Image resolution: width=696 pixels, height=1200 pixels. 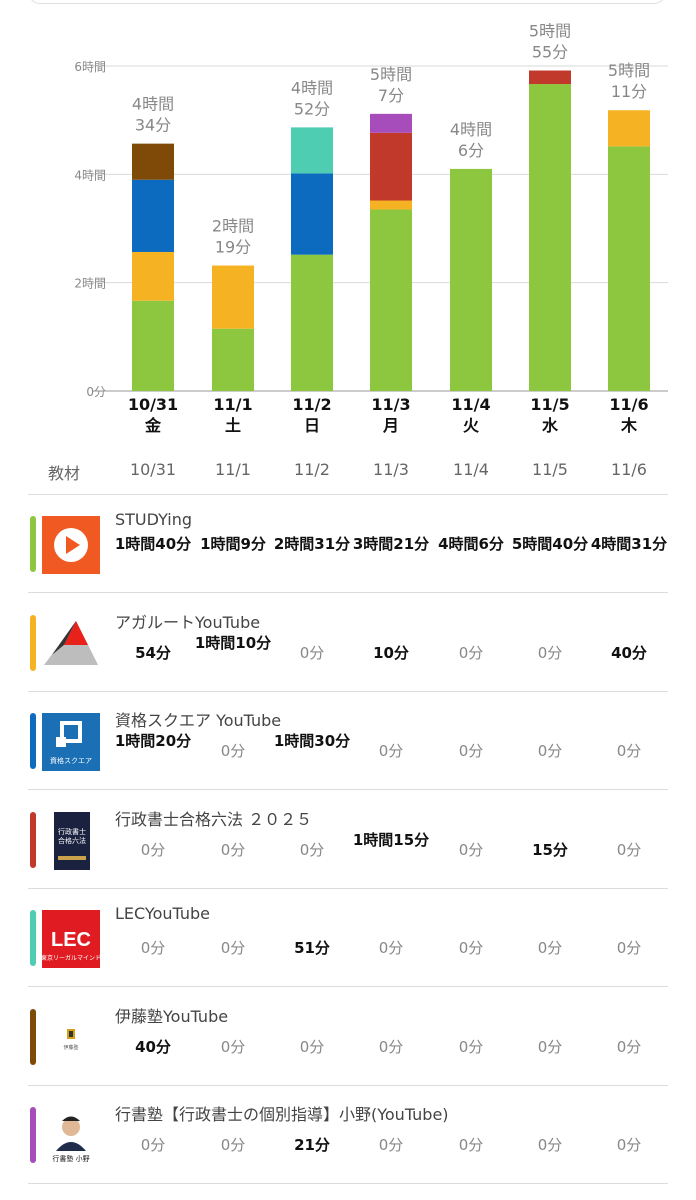 I want to click on material-row: アガルートYouTube 54分 1時間10分 0分 10分 0分 0分 40分, so click(x=348, y=642).